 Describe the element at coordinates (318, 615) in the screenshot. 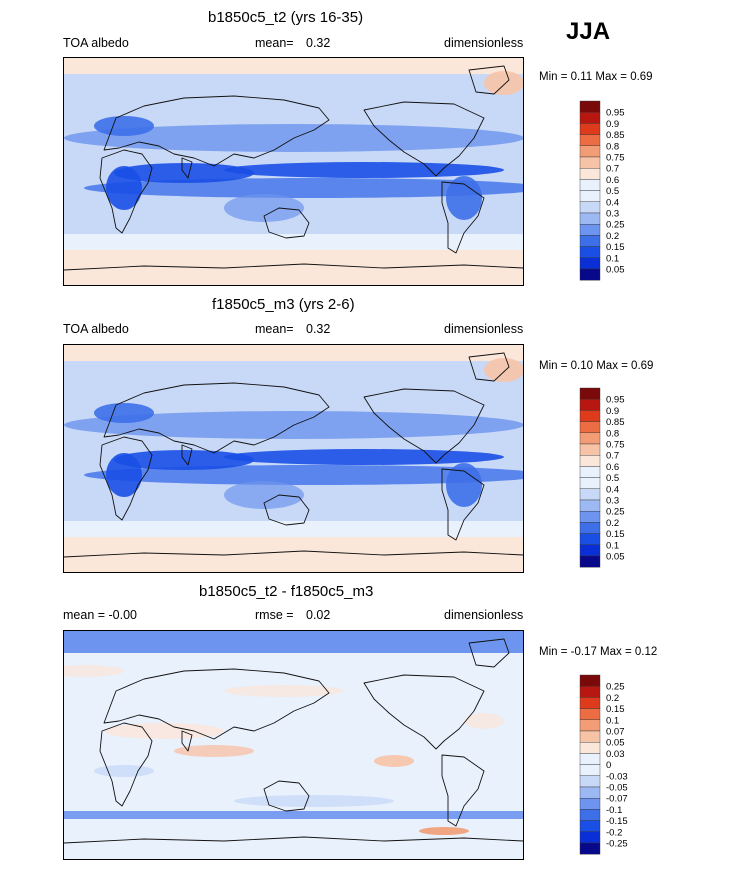

I see `panel-3-rmse-value: 0.02` at that location.